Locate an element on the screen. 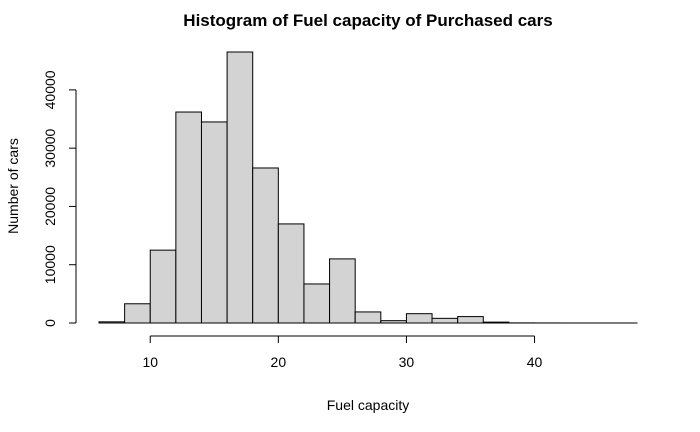  x-axis-label: Fuel capacity is located at coordinates (368, 405).